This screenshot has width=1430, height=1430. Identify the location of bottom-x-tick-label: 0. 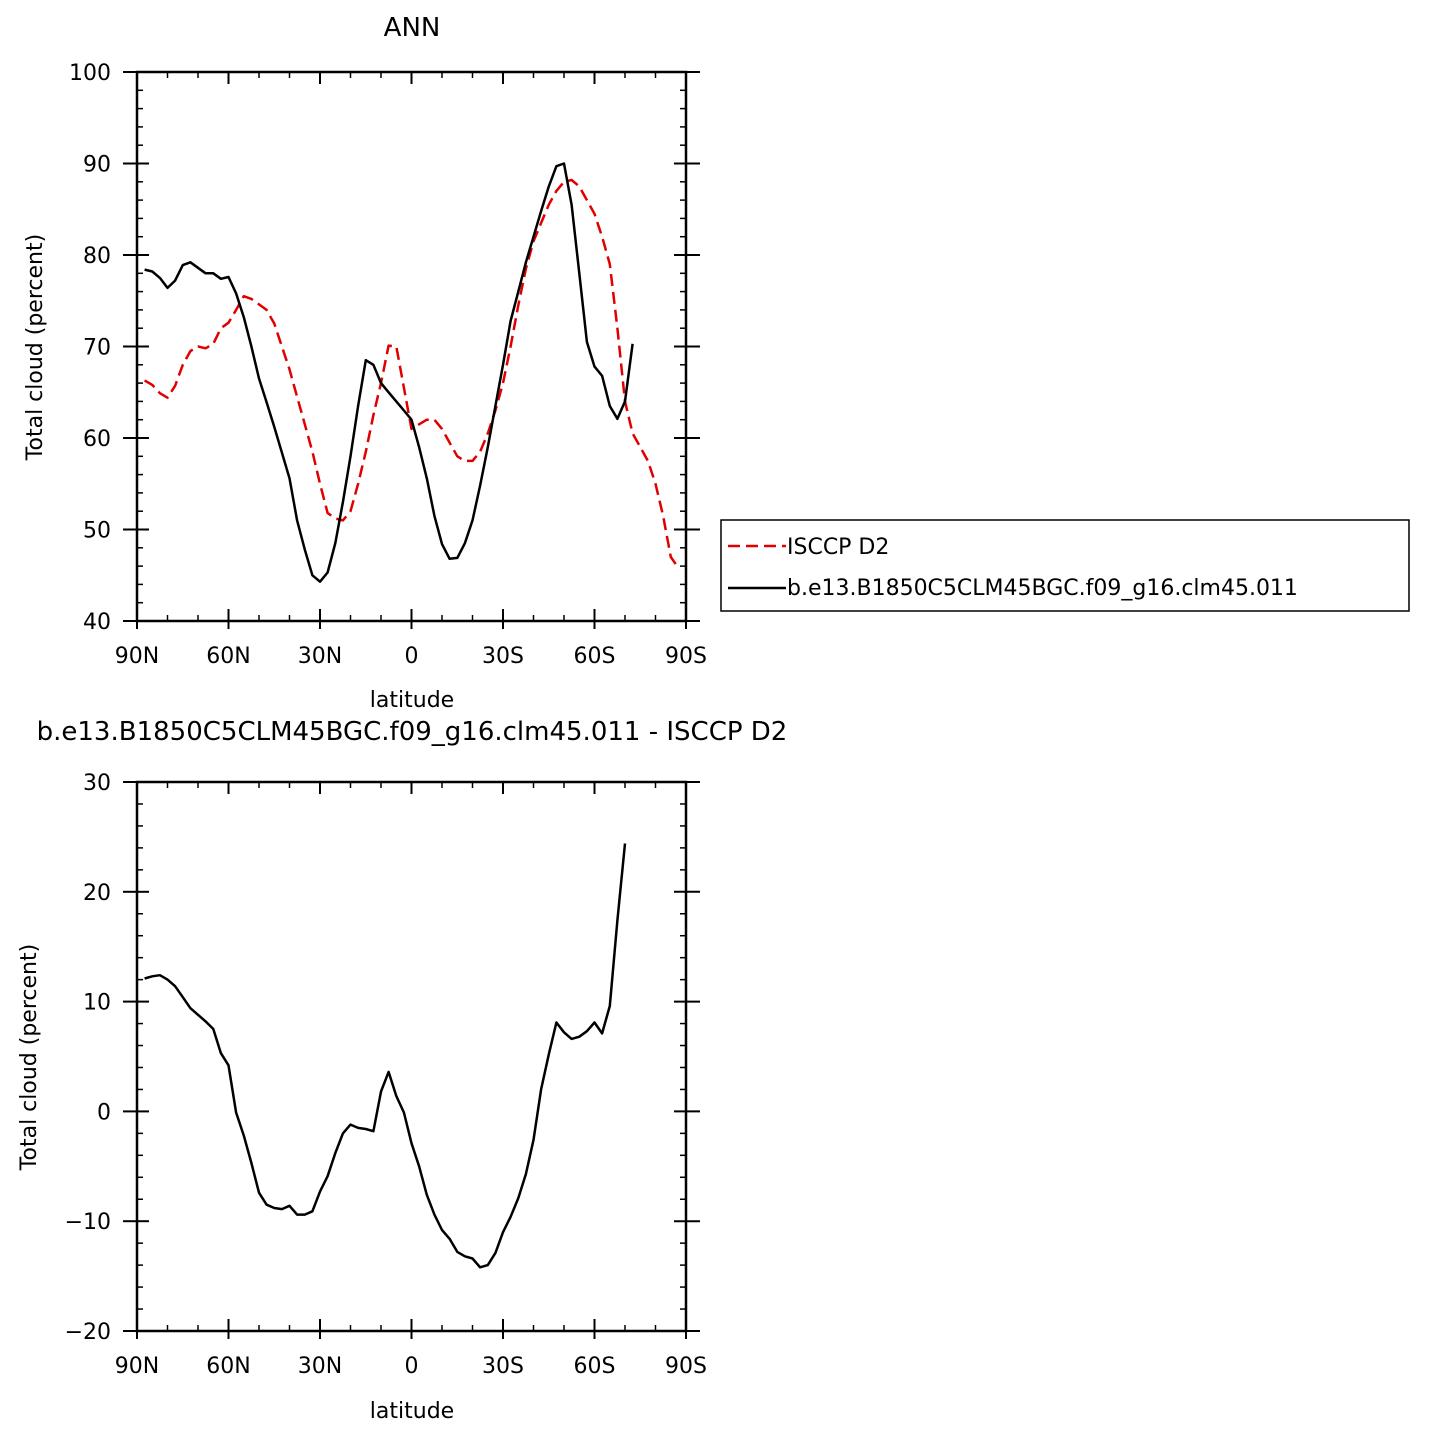
(412, 1366).